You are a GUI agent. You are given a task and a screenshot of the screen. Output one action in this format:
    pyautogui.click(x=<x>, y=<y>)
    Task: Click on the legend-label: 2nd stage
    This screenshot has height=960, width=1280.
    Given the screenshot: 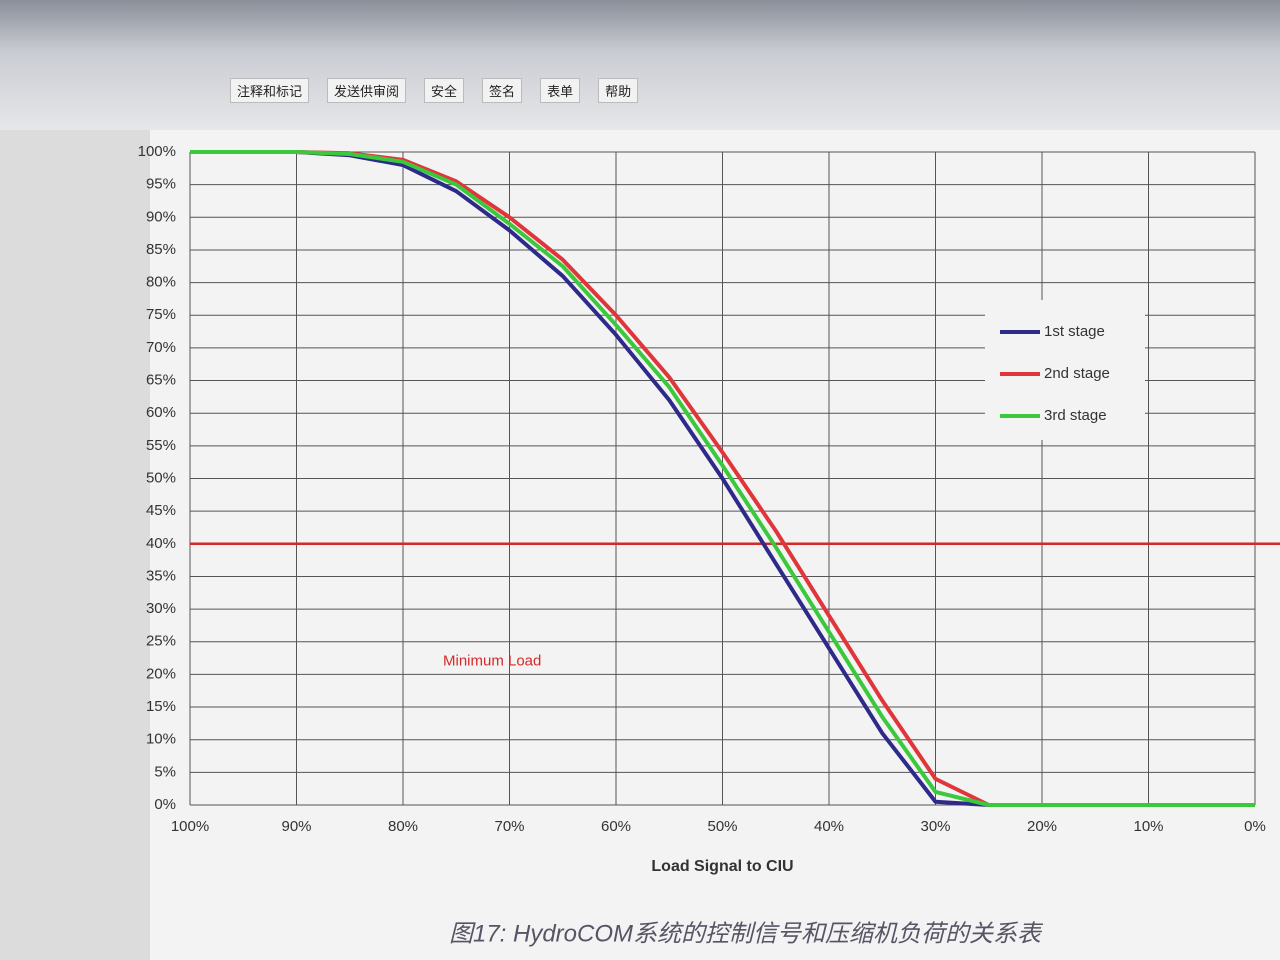 What is the action you would take?
    pyautogui.click(x=1077, y=373)
    